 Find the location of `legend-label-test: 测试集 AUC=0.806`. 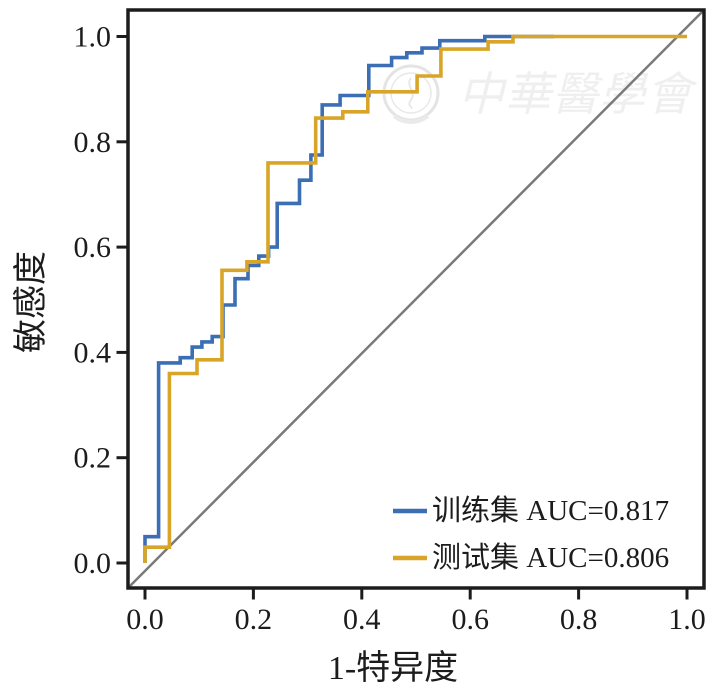

legend-label-test: 测试集 AUC=0.806 is located at coordinates (550, 557).